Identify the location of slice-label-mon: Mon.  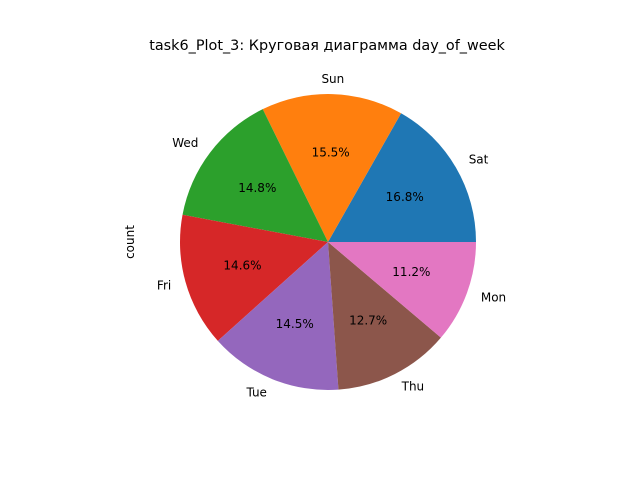
(493, 298).